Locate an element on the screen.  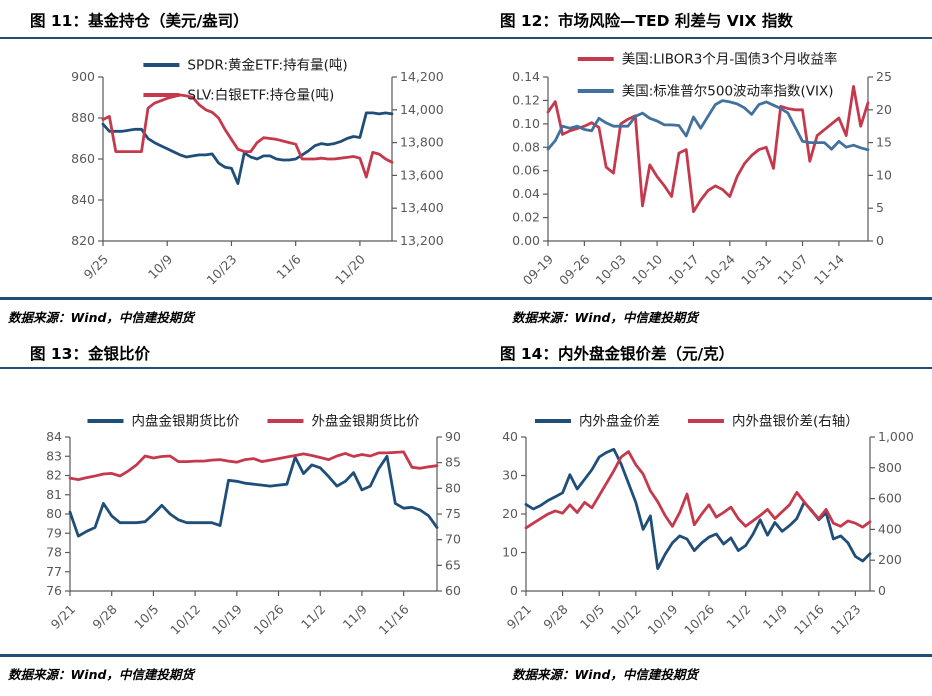
svg-text: 11/9 is located at coordinates (355, 616).